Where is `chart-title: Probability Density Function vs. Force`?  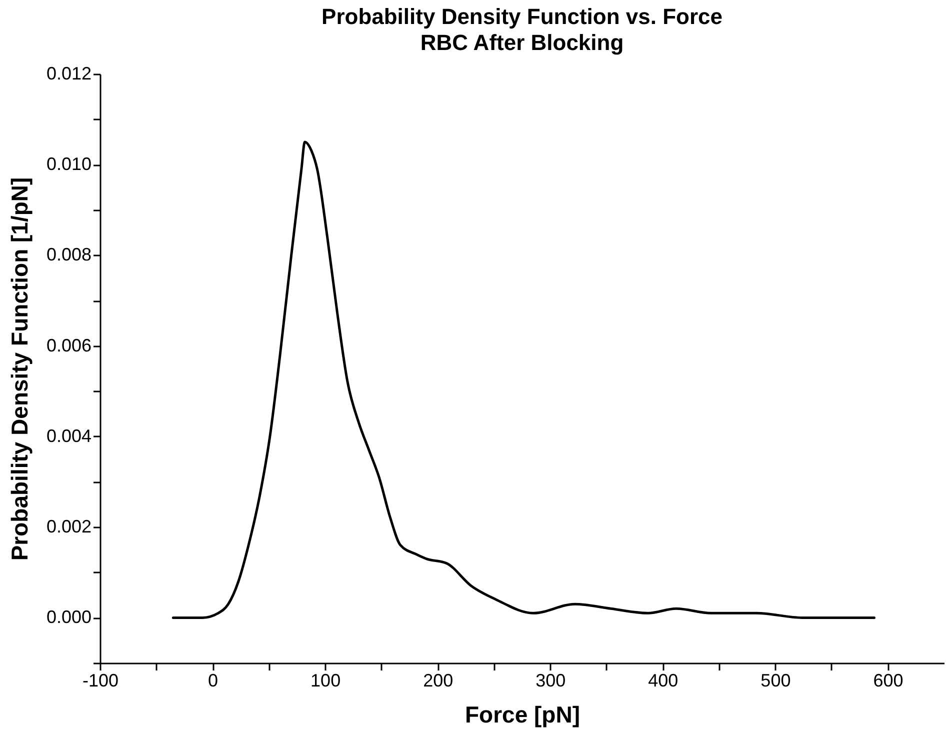
chart-title: Probability Density Function vs. Force is located at coordinates (522, 16).